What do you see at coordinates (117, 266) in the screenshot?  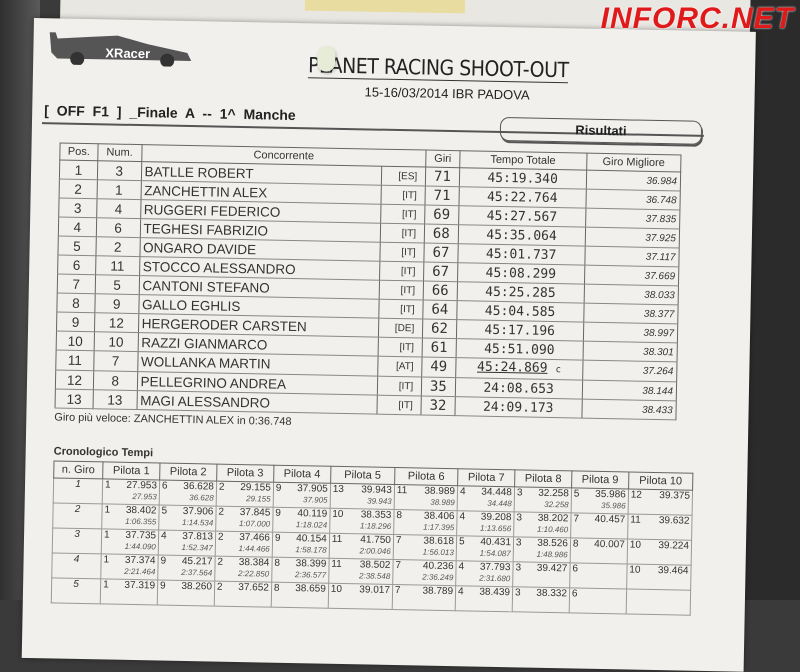 I see `car-number: 11` at bounding box center [117, 266].